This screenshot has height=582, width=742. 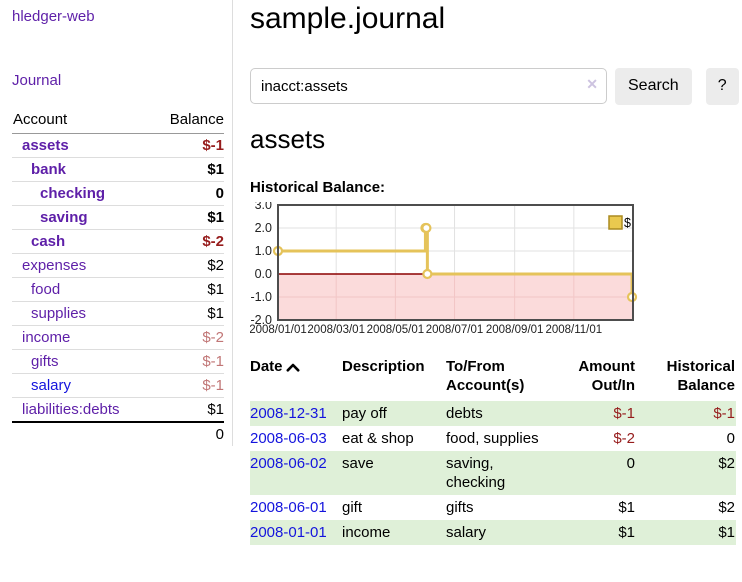 I want to click on journal-link: Journal, so click(x=37, y=80).